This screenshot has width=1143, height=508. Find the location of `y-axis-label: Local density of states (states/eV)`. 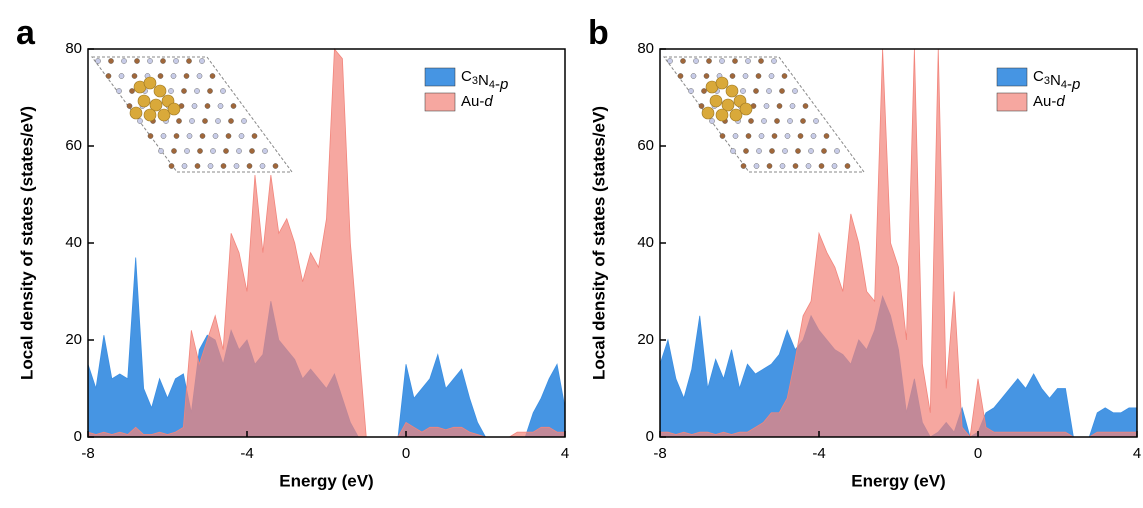

y-axis-label: Local density of states (states/eV) is located at coordinates (598, 243).